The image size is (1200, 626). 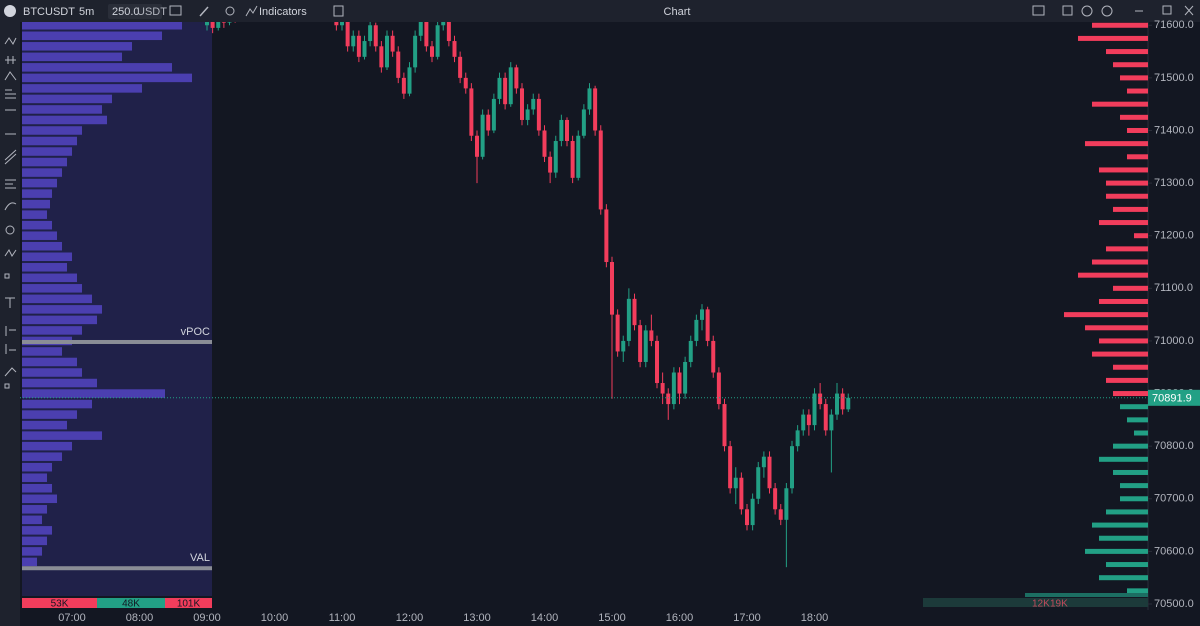 What do you see at coordinates (10, 11) in the screenshot?
I see `logo` at bounding box center [10, 11].